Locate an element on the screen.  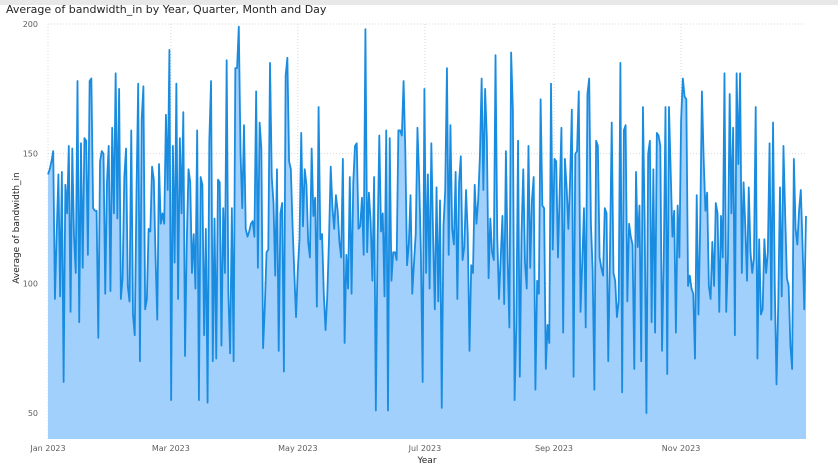
y-tick-label: 150 is located at coordinates (30, 154).